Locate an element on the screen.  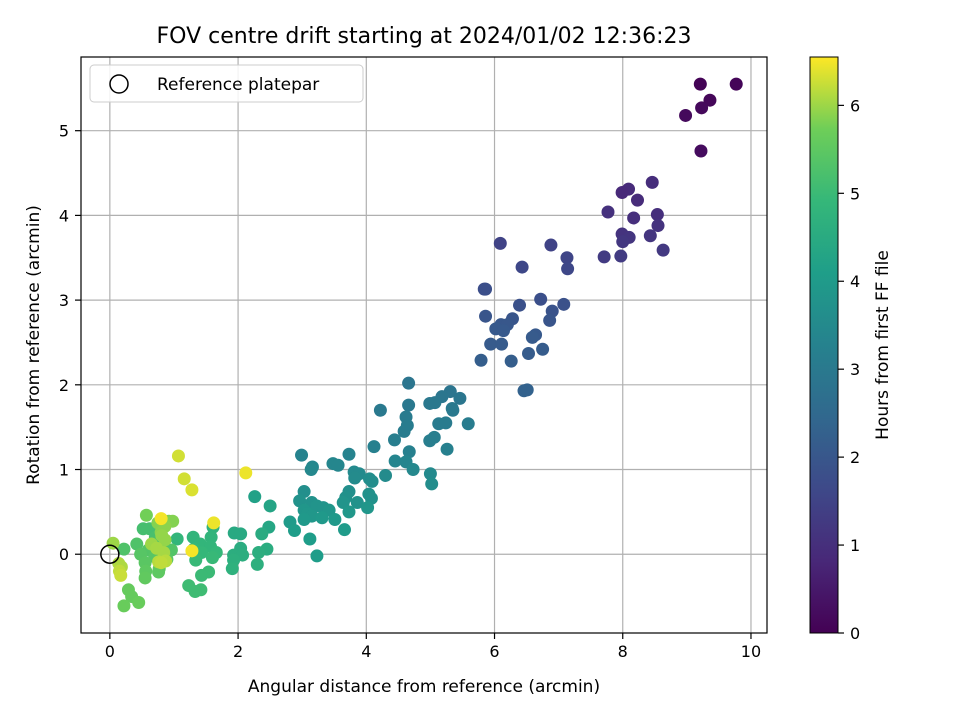
legend-marker is located at coordinates (119, 84).